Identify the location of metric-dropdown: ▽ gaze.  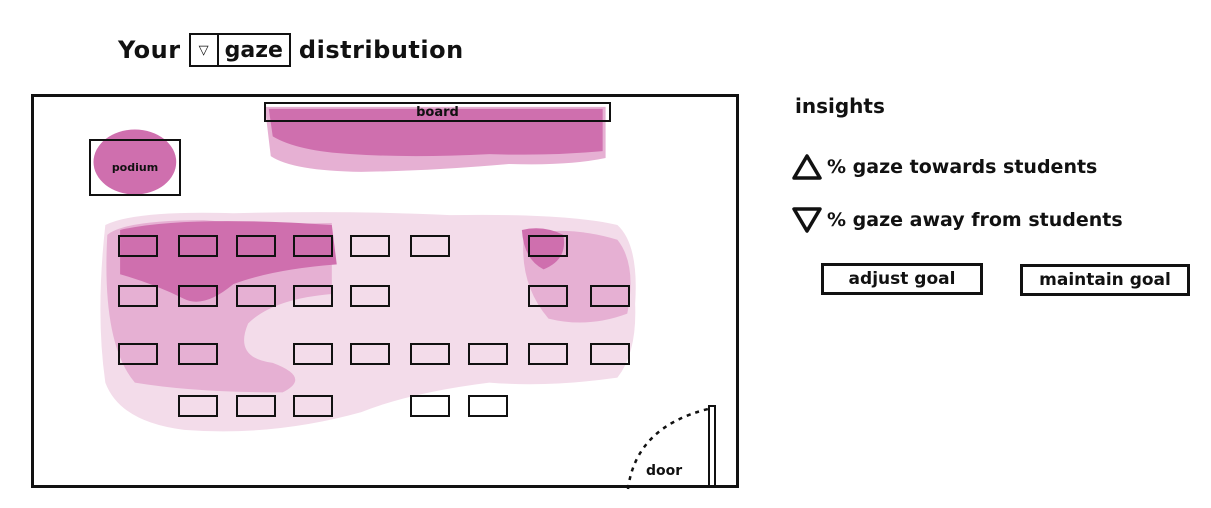
(239, 50).